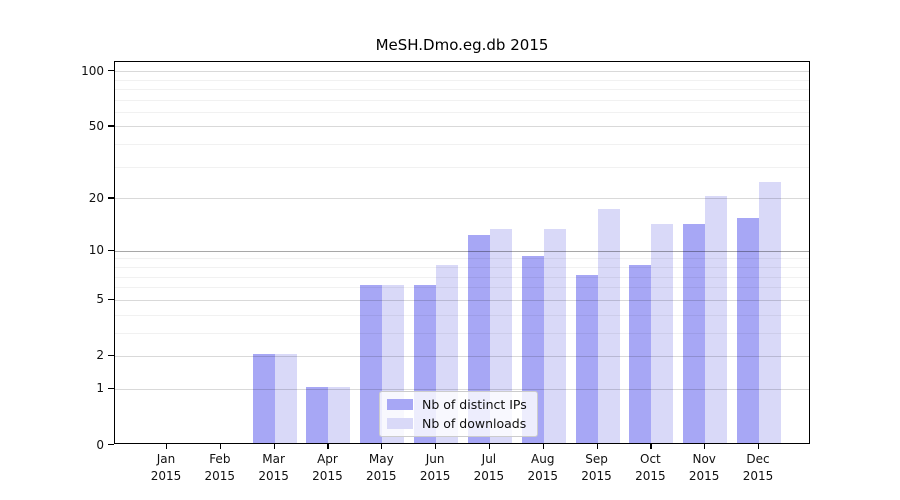 This screenshot has width=900, height=500. Describe the element at coordinates (400, 404) in the screenshot. I see `legend-swatch` at that location.